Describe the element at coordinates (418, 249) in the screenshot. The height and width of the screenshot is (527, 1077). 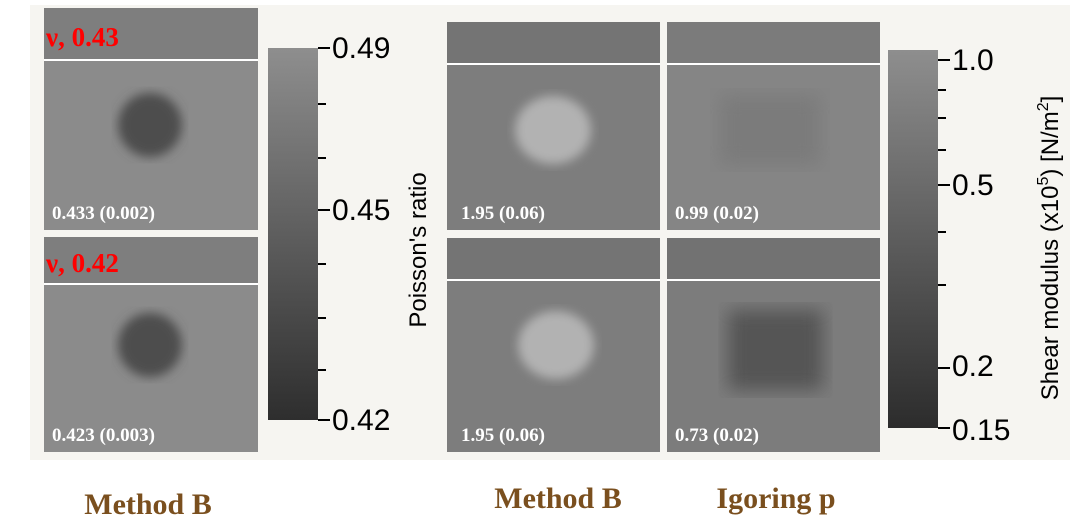
I see `colorbar-label: Poisson's ratio` at that location.